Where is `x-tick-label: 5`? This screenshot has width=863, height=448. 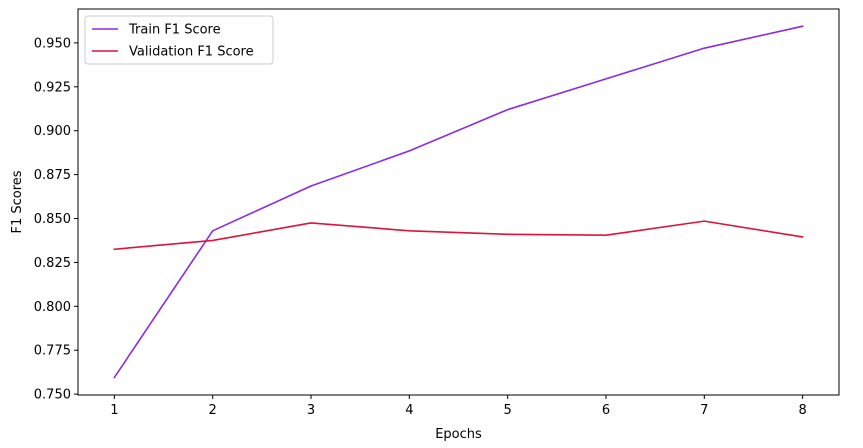
x-tick-label: 5 is located at coordinates (508, 410).